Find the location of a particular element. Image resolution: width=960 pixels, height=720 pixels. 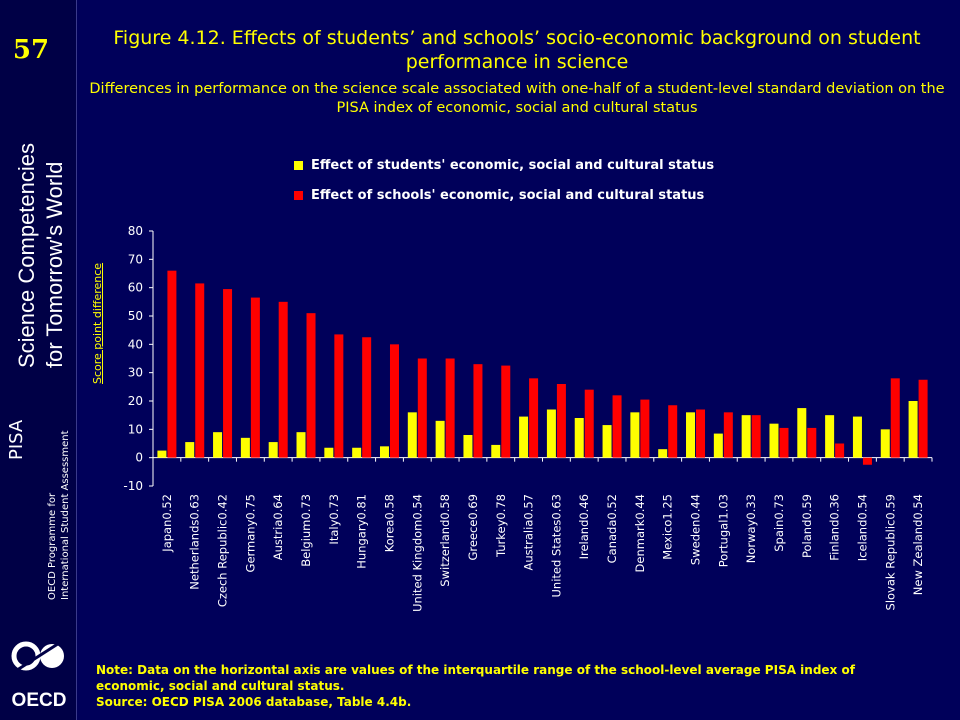

oecd-logo-icon: OECD is located at coordinates (39, 674).